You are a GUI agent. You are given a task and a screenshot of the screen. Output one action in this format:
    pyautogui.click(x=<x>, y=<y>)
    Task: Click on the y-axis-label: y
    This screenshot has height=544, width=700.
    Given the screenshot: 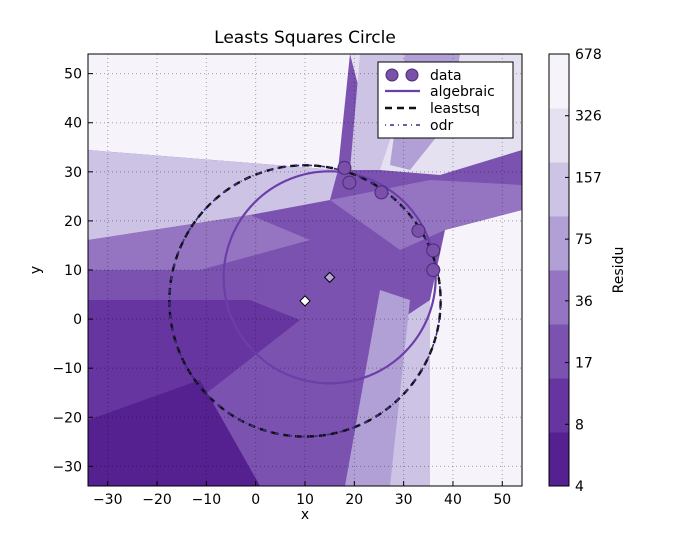 What is the action you would take?
    pyautogui.click(x=36, y=270)
    